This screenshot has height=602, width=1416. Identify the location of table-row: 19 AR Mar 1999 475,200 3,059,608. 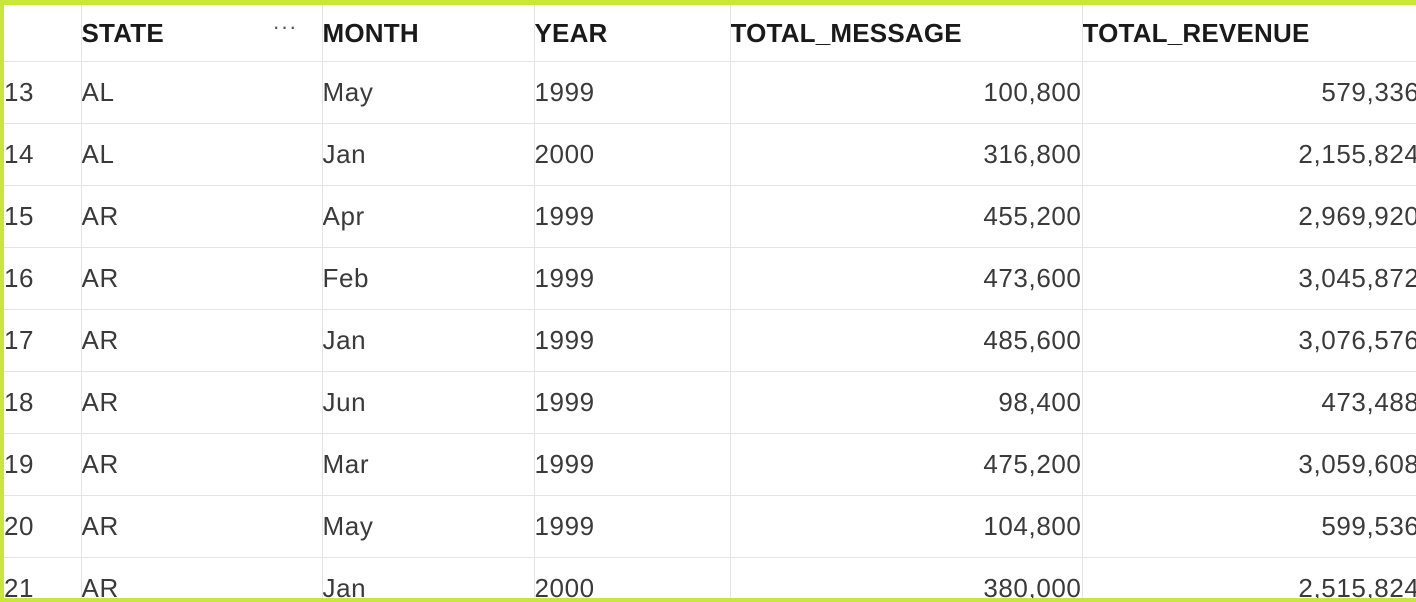
(710, 464).